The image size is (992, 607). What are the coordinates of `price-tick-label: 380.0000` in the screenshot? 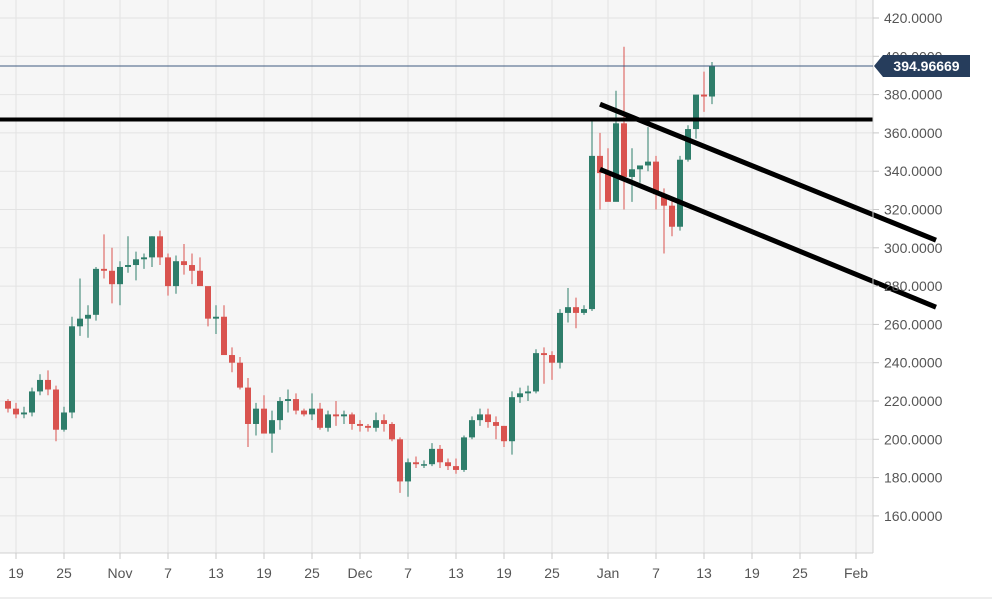 It's located at (913, 95).